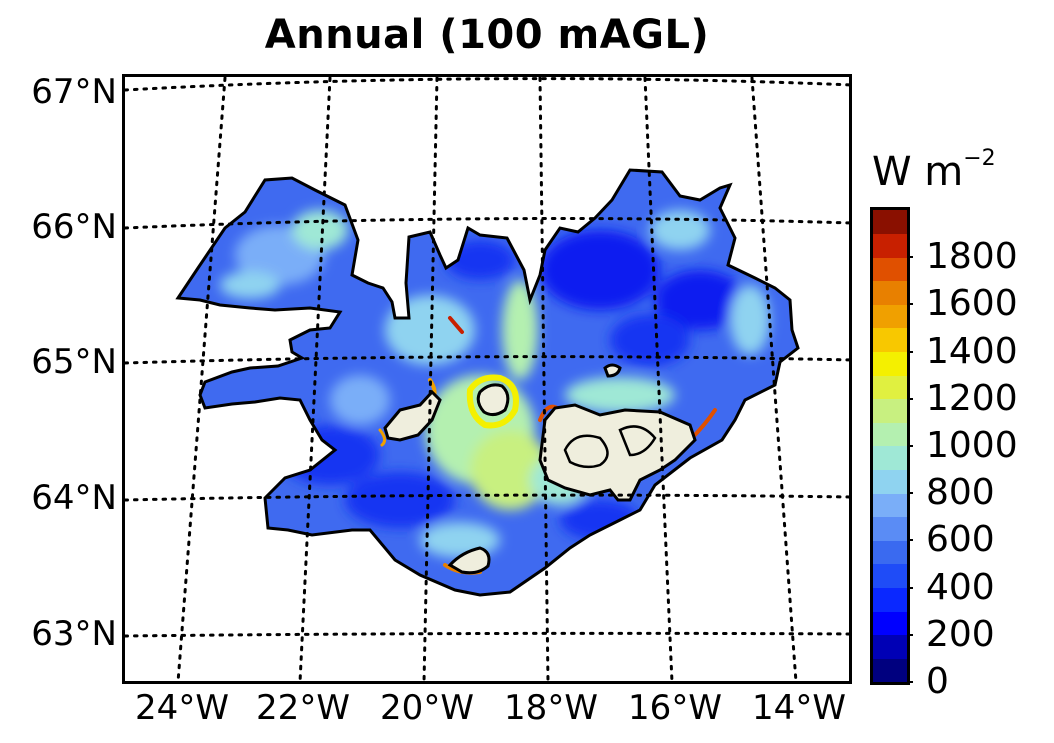 The width and height of the screenshot is (1054, 743). I want to click on lon-label-20w: 20°W, so click(427, 708).